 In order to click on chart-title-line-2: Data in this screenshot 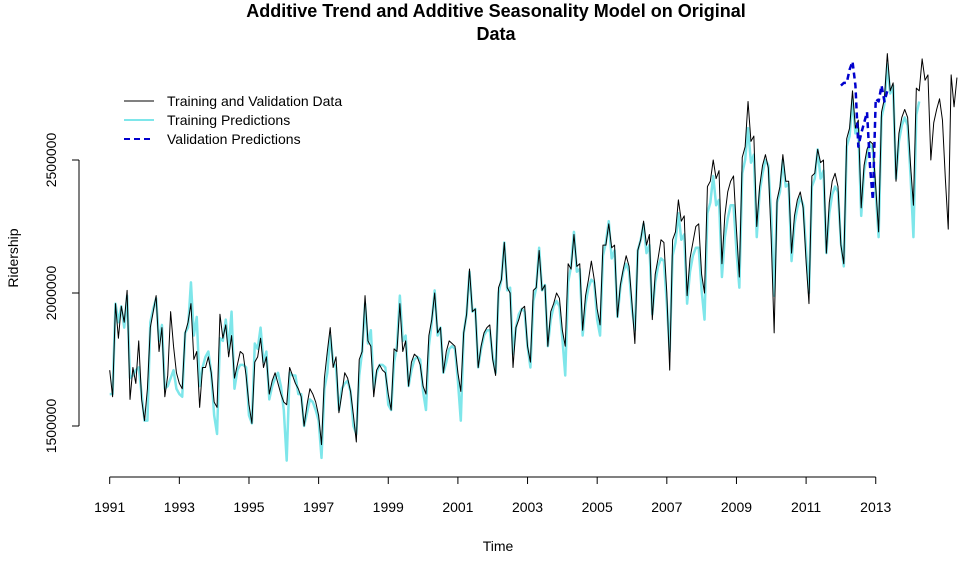, I will do `click(496, 34)`.